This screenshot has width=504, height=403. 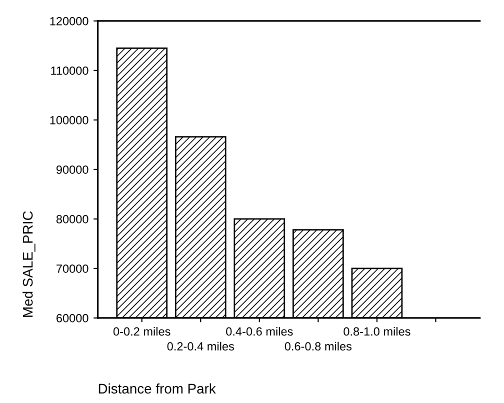 What do you see at coordinates (318, 346) in the screenshot?
I see `x-tick-label: 0.6-0.8 miles` at bounding box center [318, 346].